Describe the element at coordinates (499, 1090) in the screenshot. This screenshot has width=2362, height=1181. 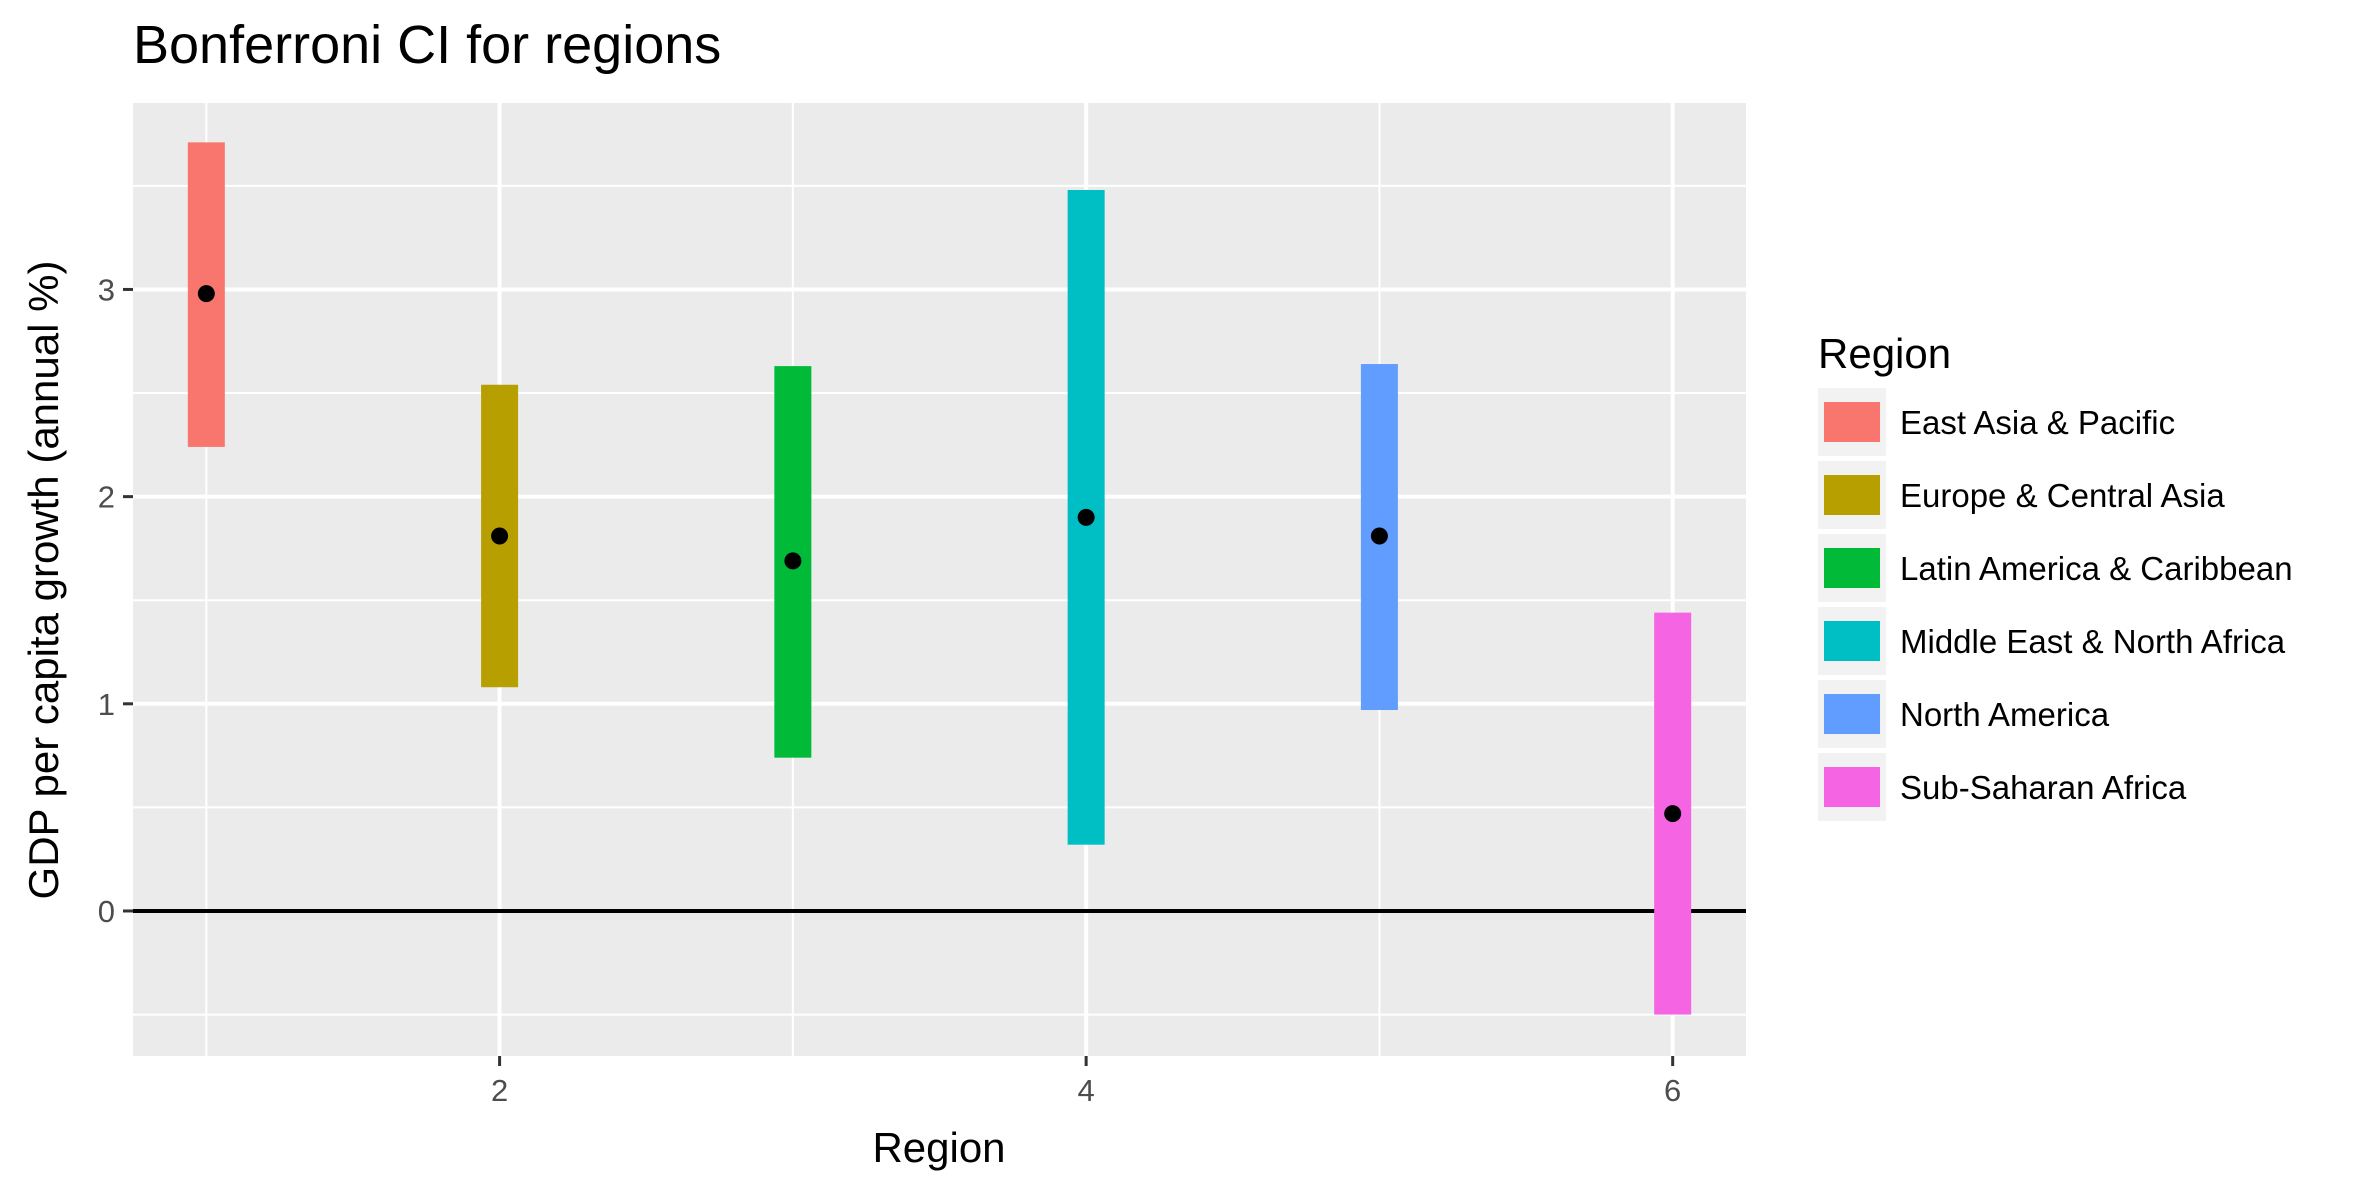
I see `x-tick-label: 2` at that location.